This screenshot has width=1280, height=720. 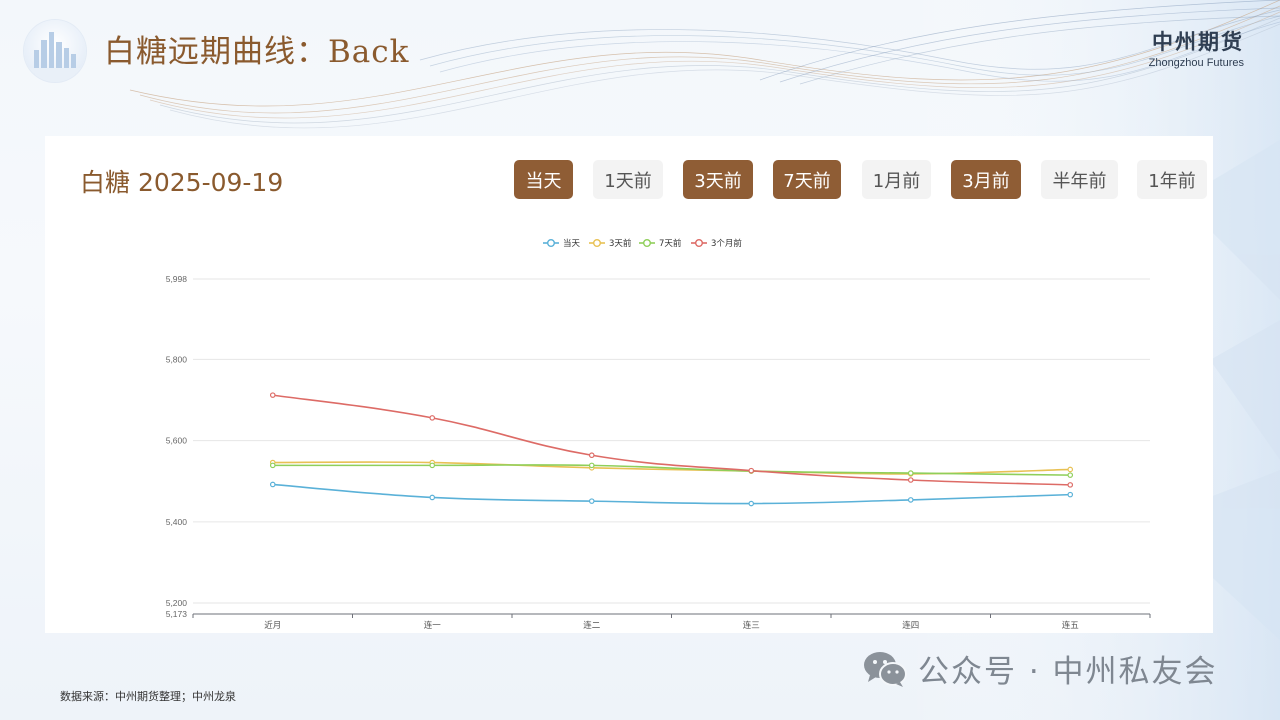 I want to click on button-half-year-ago: 半年前, so click(x=1079, y=179).